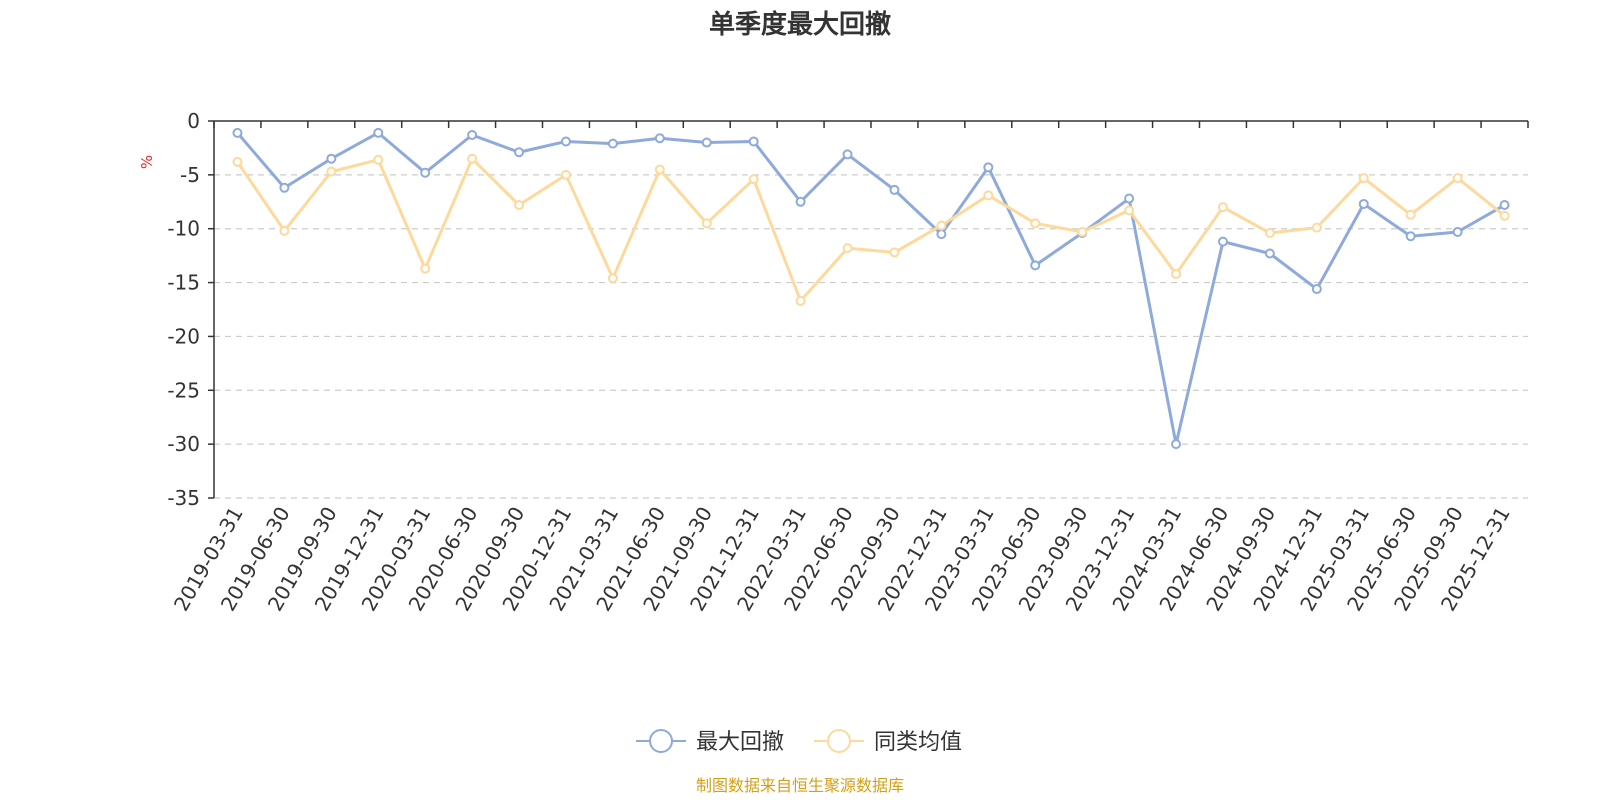  I want to click on y-axis-unit: %, so click(147, 162).